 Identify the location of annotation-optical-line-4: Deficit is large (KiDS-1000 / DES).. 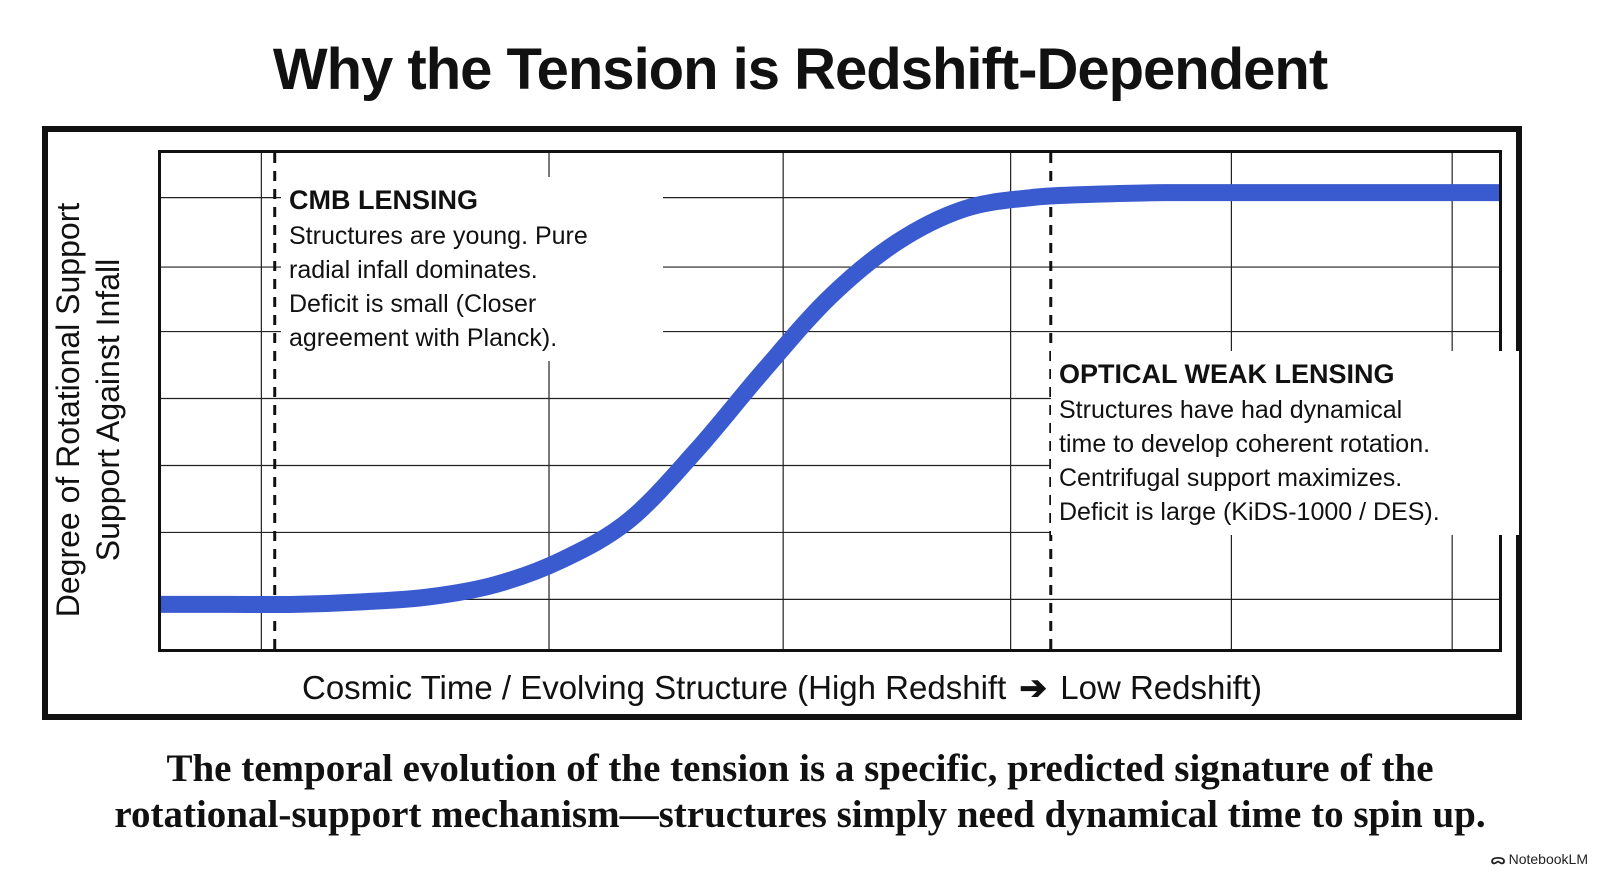
(1249, 512).